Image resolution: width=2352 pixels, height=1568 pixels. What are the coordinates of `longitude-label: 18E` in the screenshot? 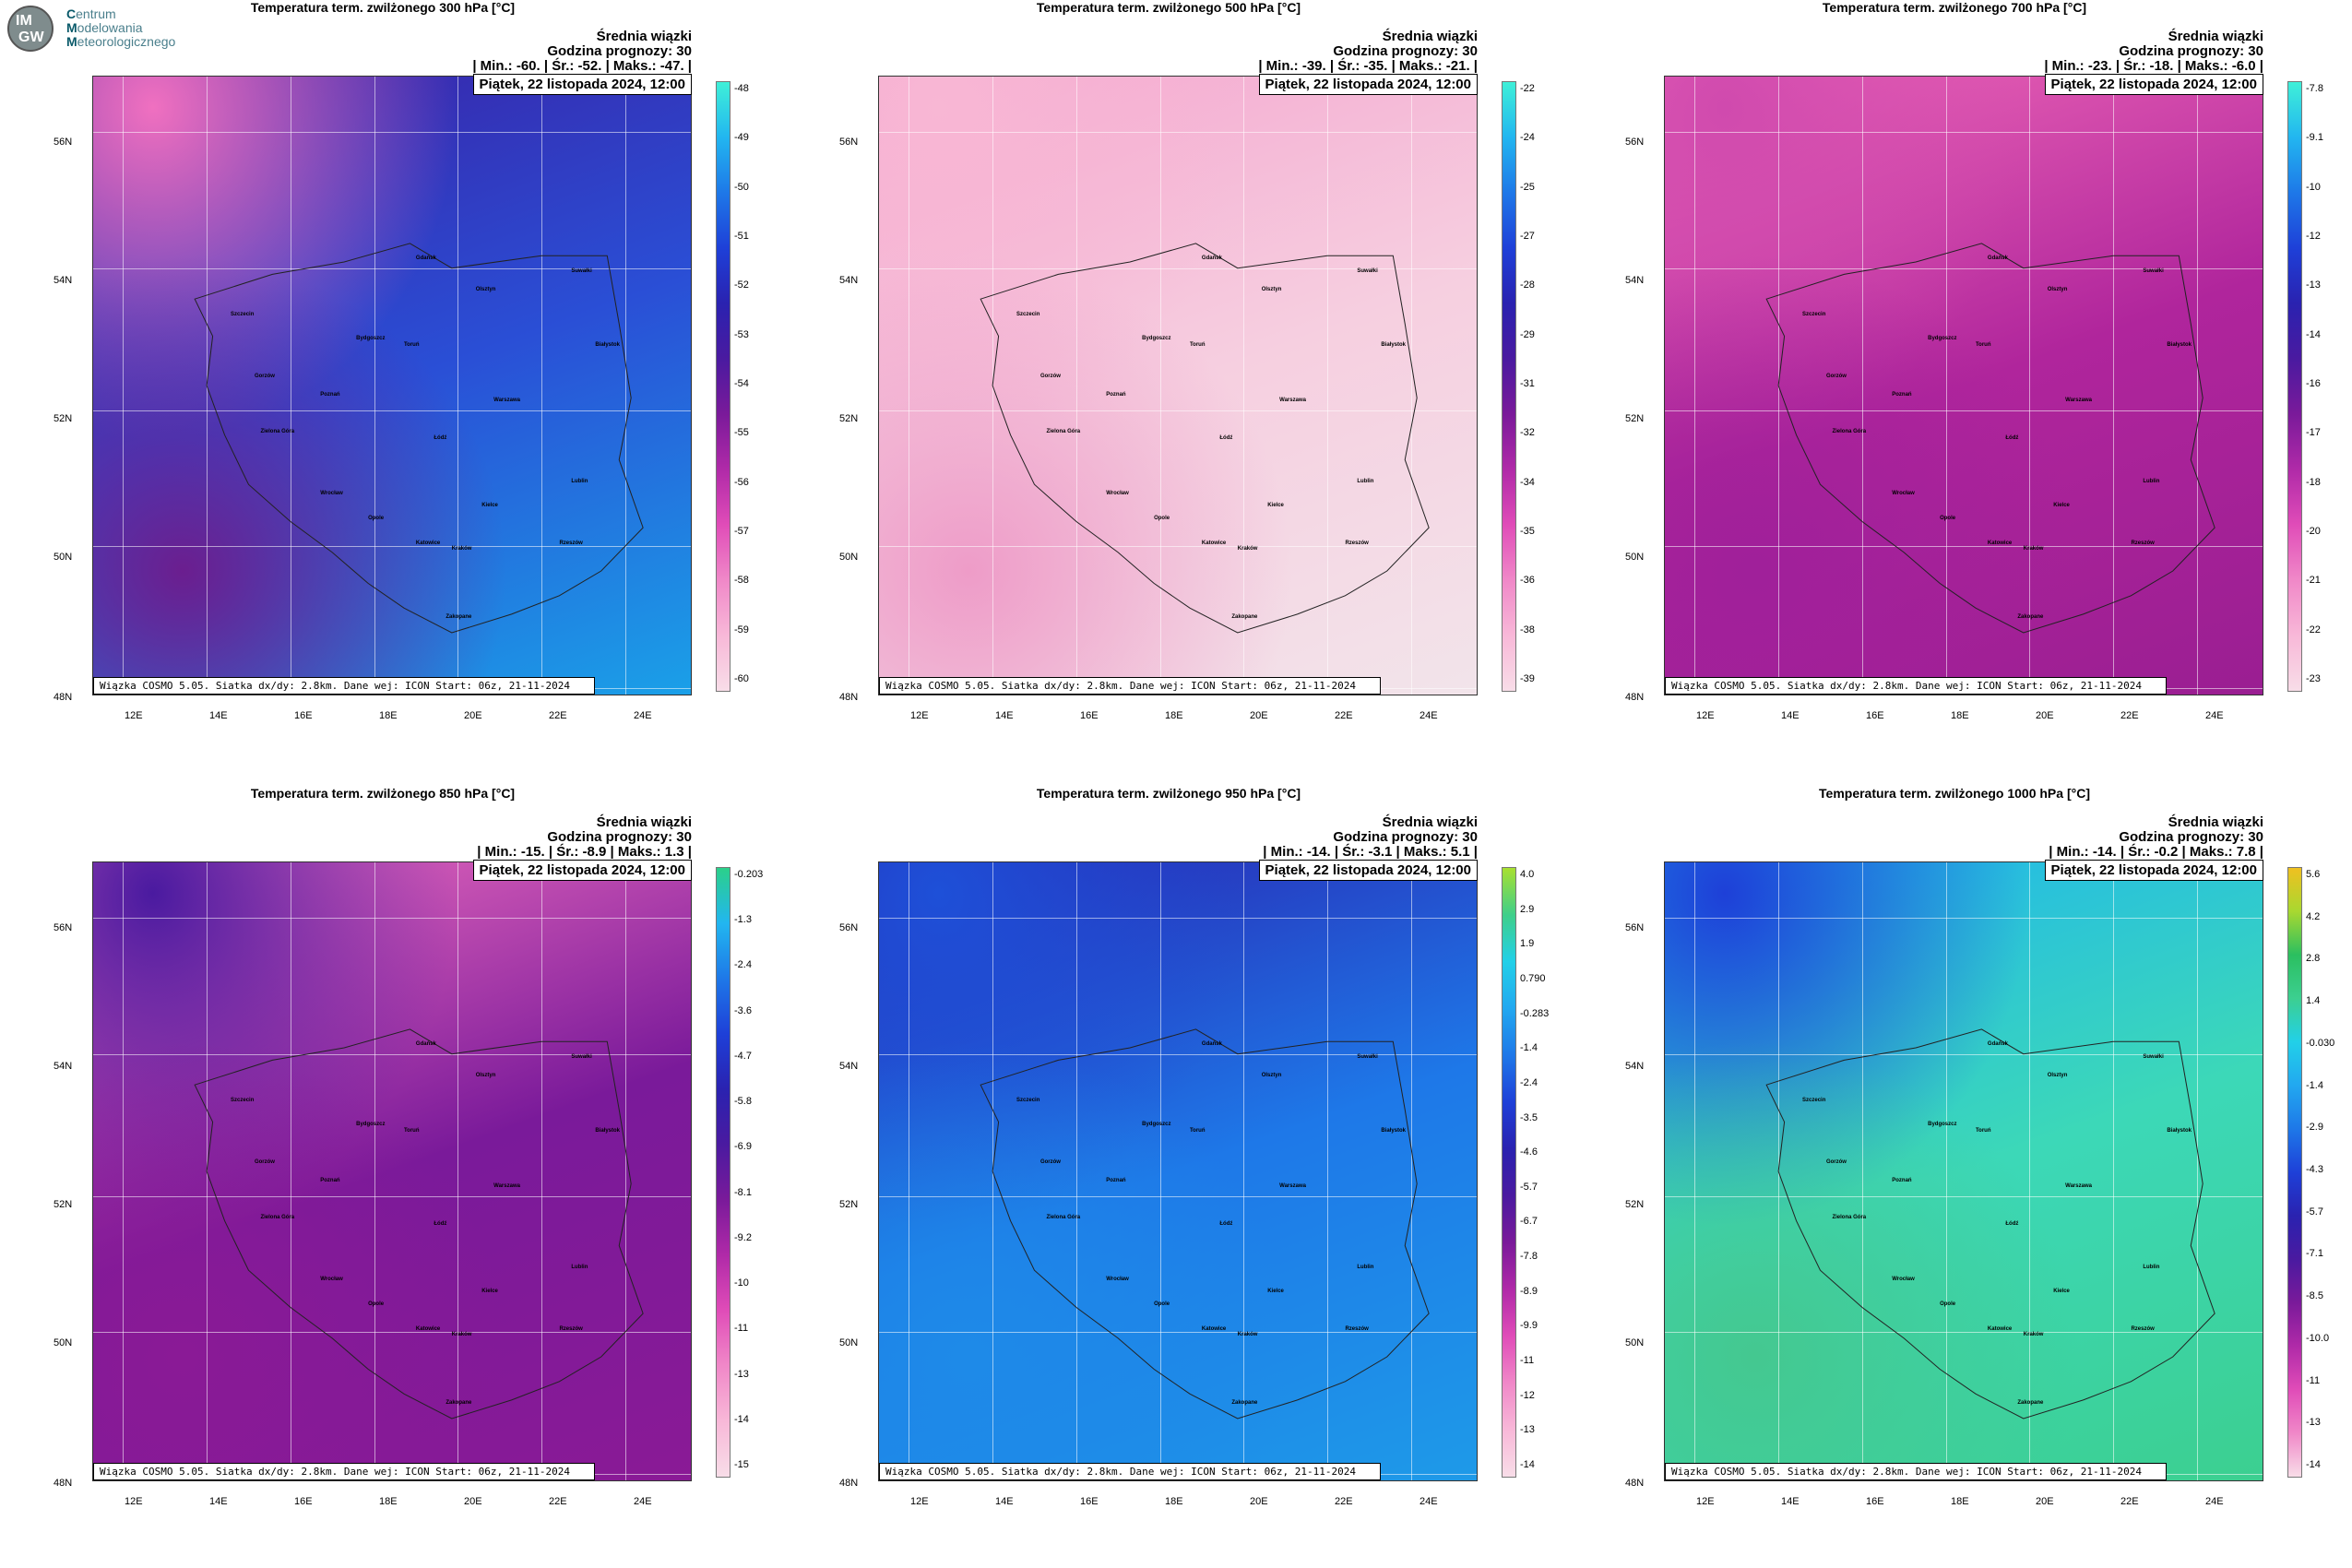 It's located at (388, 715).